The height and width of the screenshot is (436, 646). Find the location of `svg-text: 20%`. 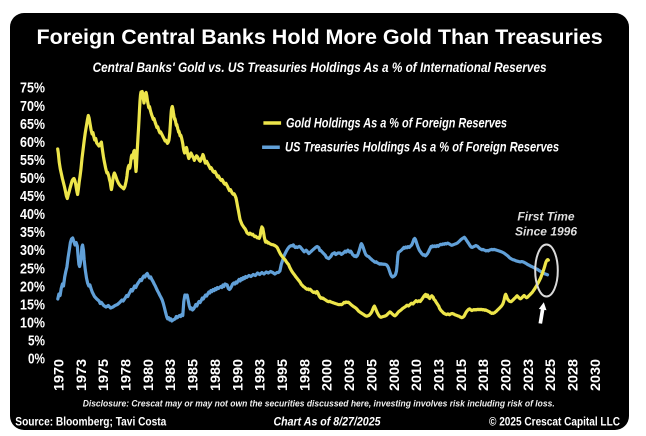

svg-text: 20% is located at coordinates (32, 286).